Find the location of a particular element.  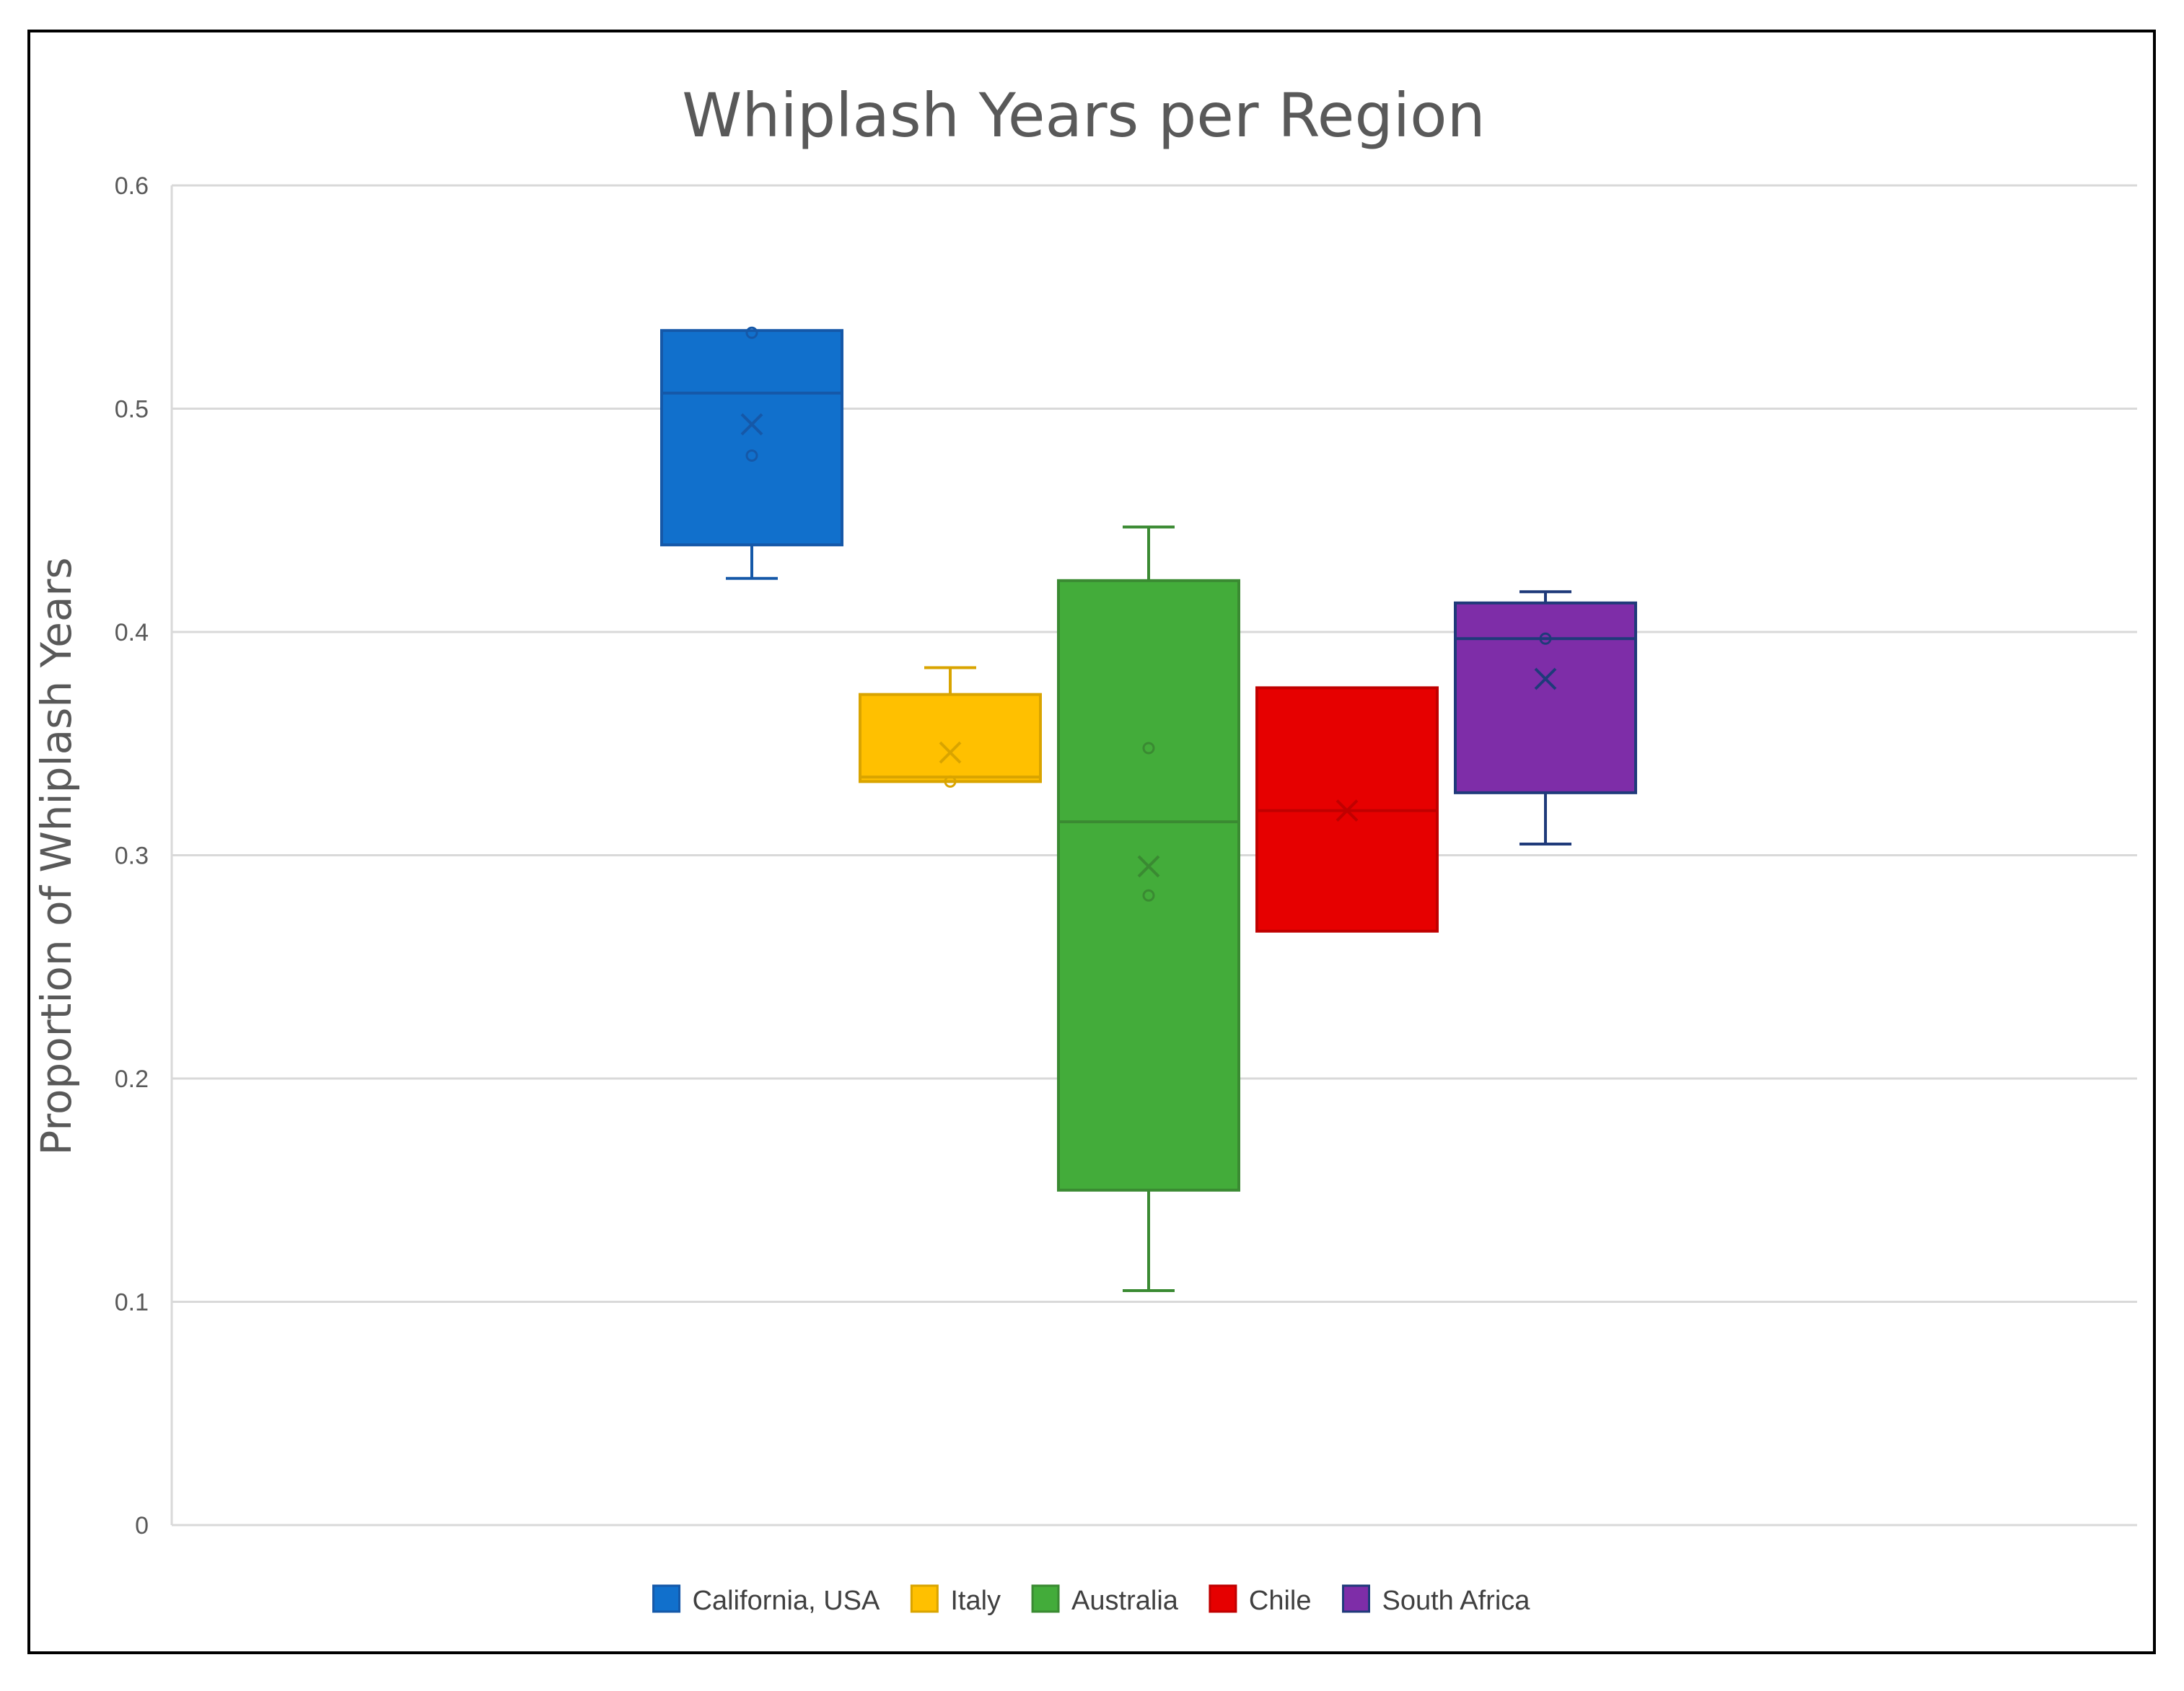

y-tick-label: 0.3 is located at coordinates (132, 856).